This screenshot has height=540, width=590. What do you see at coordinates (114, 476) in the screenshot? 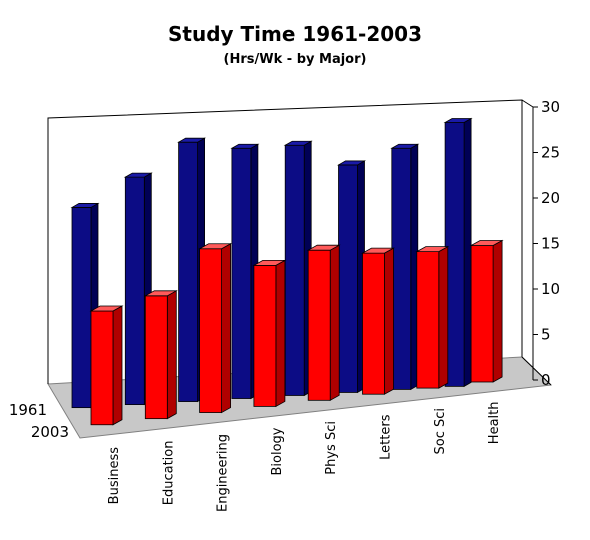
I see `category-label: Business` at bounding box center [114, 476].